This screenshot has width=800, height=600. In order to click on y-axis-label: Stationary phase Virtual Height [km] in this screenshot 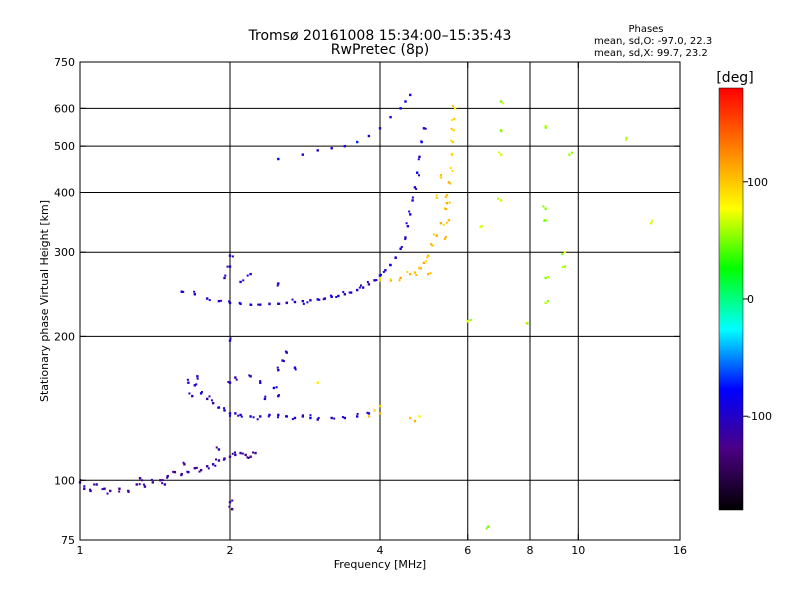, I will do `click(44, 301)`.